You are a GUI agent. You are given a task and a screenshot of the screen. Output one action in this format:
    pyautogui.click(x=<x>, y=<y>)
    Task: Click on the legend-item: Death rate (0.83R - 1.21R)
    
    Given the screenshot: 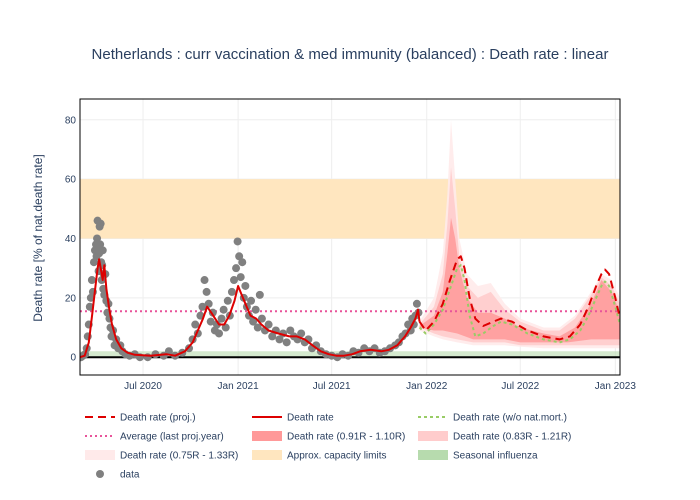 What is the action you would take?
    pyautogui.click(x=494, y=437)
    